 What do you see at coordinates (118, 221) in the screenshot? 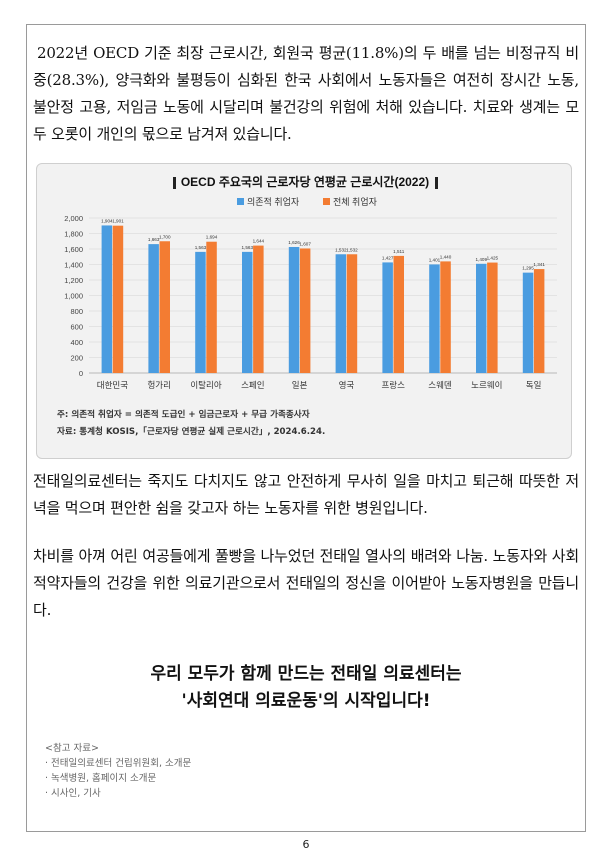
I see `data-label: 1,901` at bounding box center [118, 221].